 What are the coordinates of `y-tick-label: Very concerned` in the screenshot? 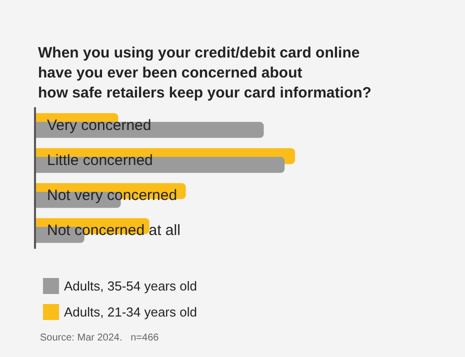 It's located at (99, 125).